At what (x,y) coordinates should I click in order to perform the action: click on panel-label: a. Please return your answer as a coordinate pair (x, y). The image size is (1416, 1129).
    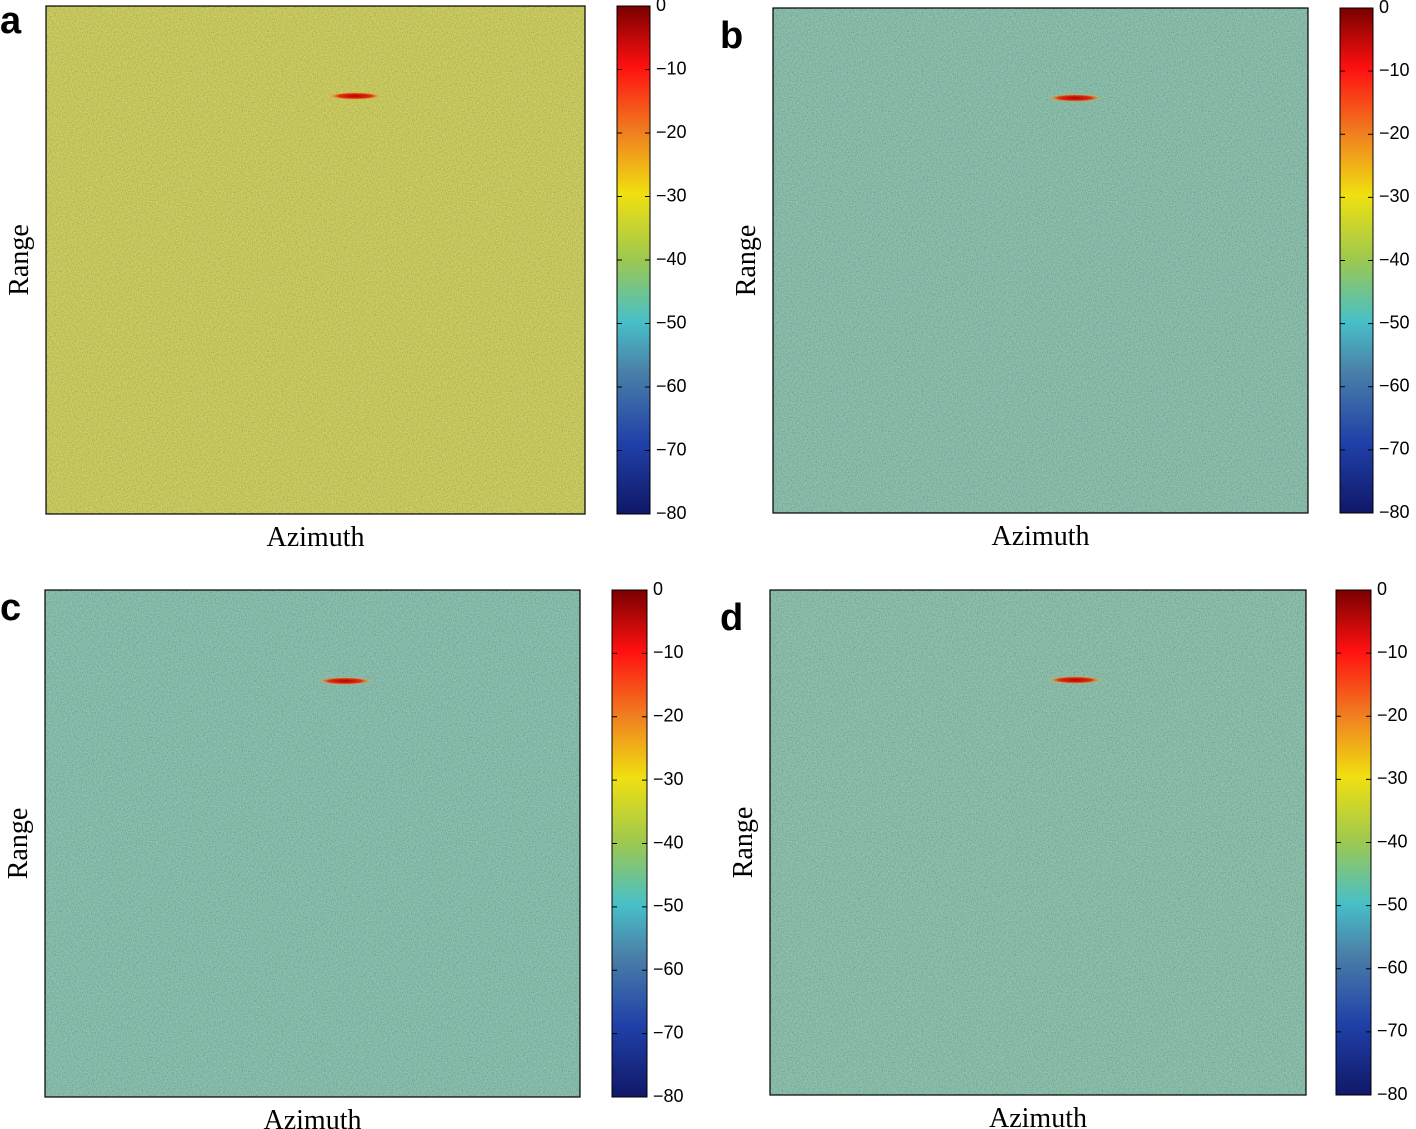
    Looking at the image, I should click on (11, 21).